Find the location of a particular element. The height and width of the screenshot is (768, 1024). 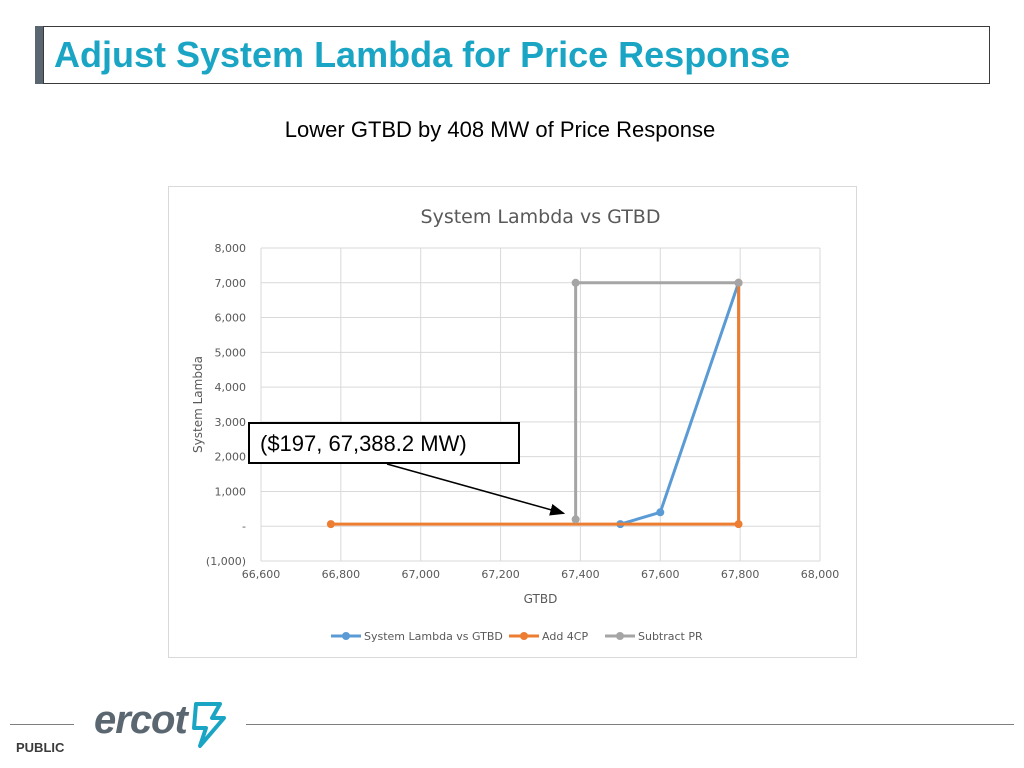

y-tick-label: 2,000 is located at coordinates (231, 457).